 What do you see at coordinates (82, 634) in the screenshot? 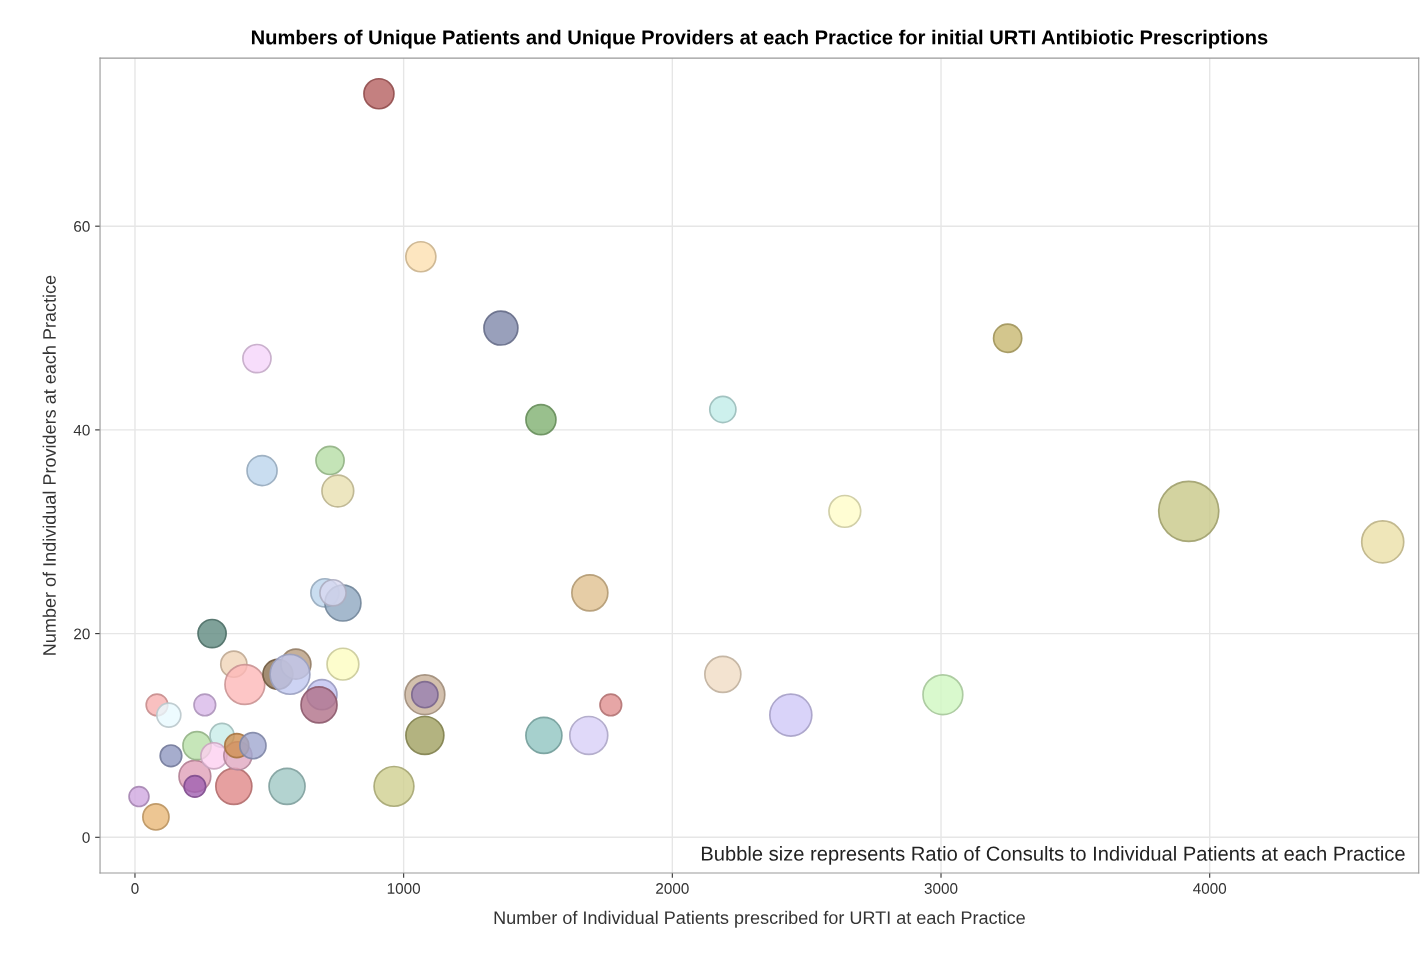
I see `y-tick-label: 20` at bounding box center [82, 634].